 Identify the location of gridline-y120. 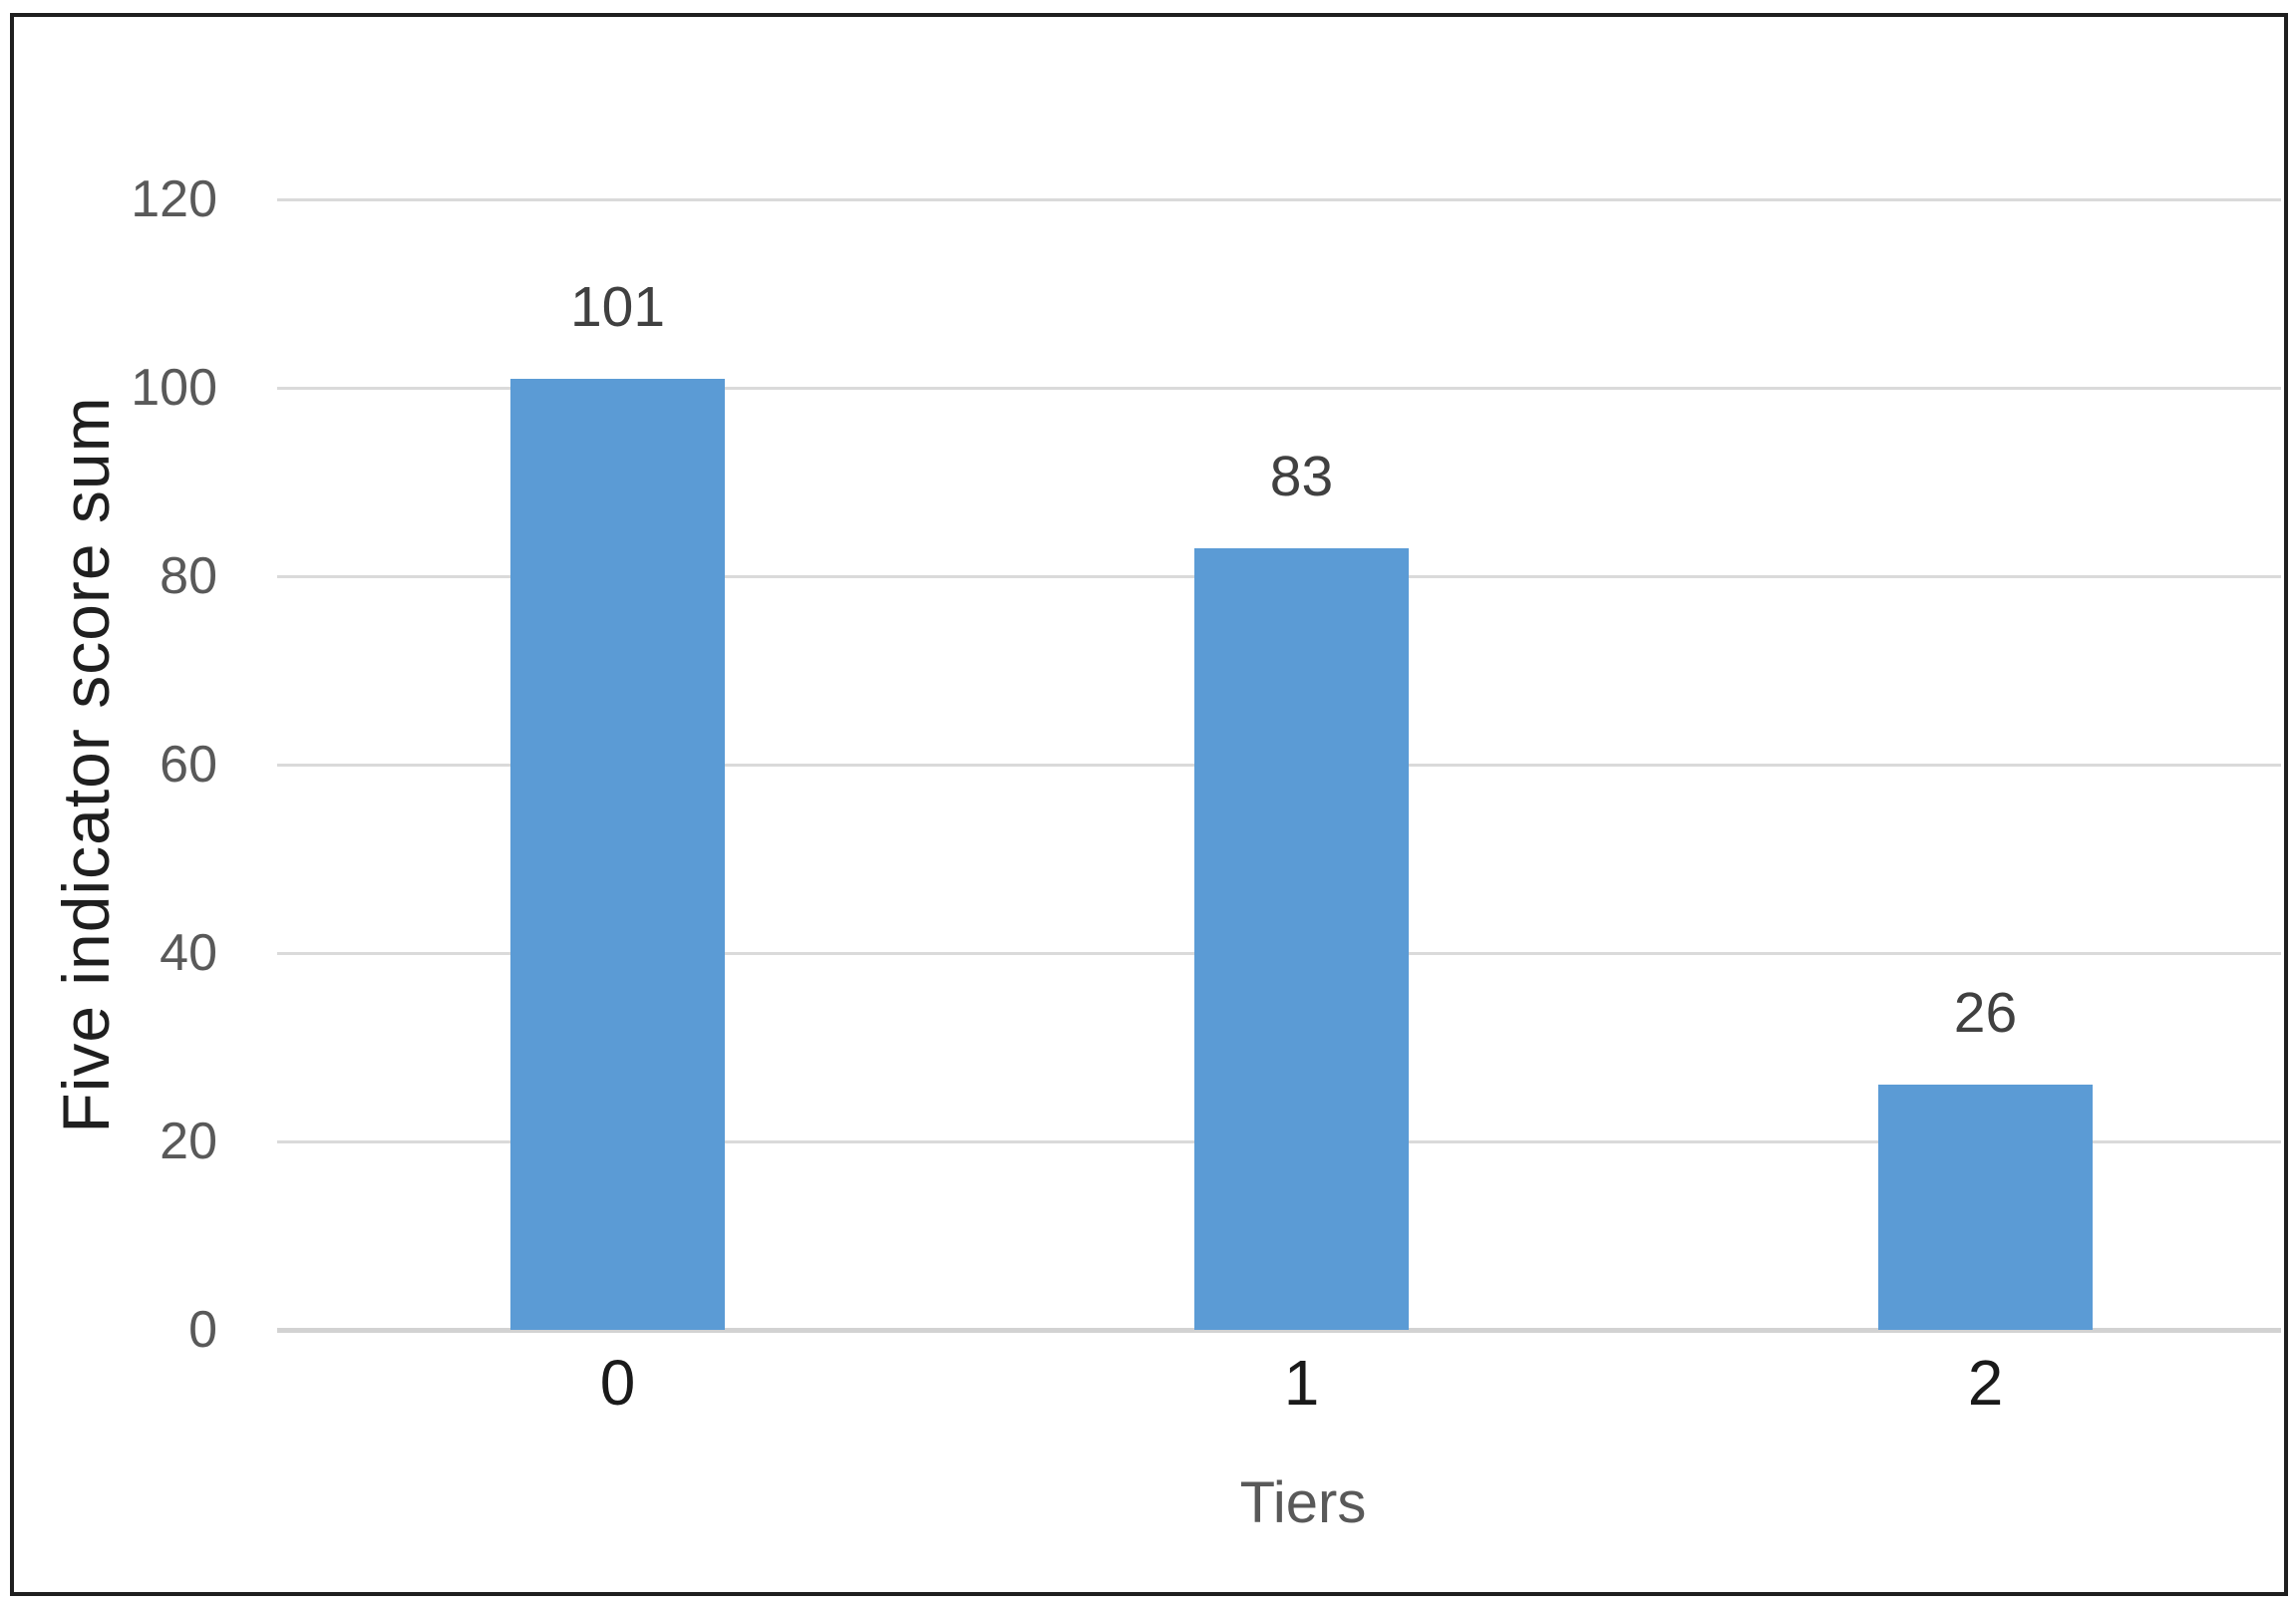
(1279, 199).